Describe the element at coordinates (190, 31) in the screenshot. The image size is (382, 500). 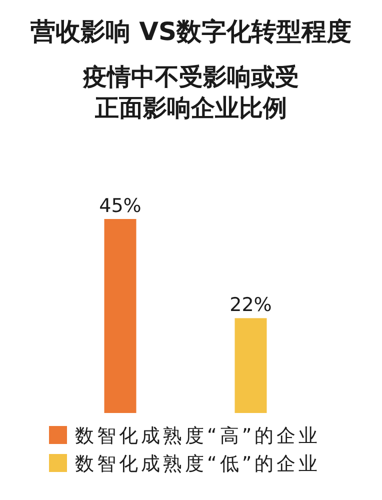
I see `chart-title: 营收影响 VS数字化转型程度` at that location.